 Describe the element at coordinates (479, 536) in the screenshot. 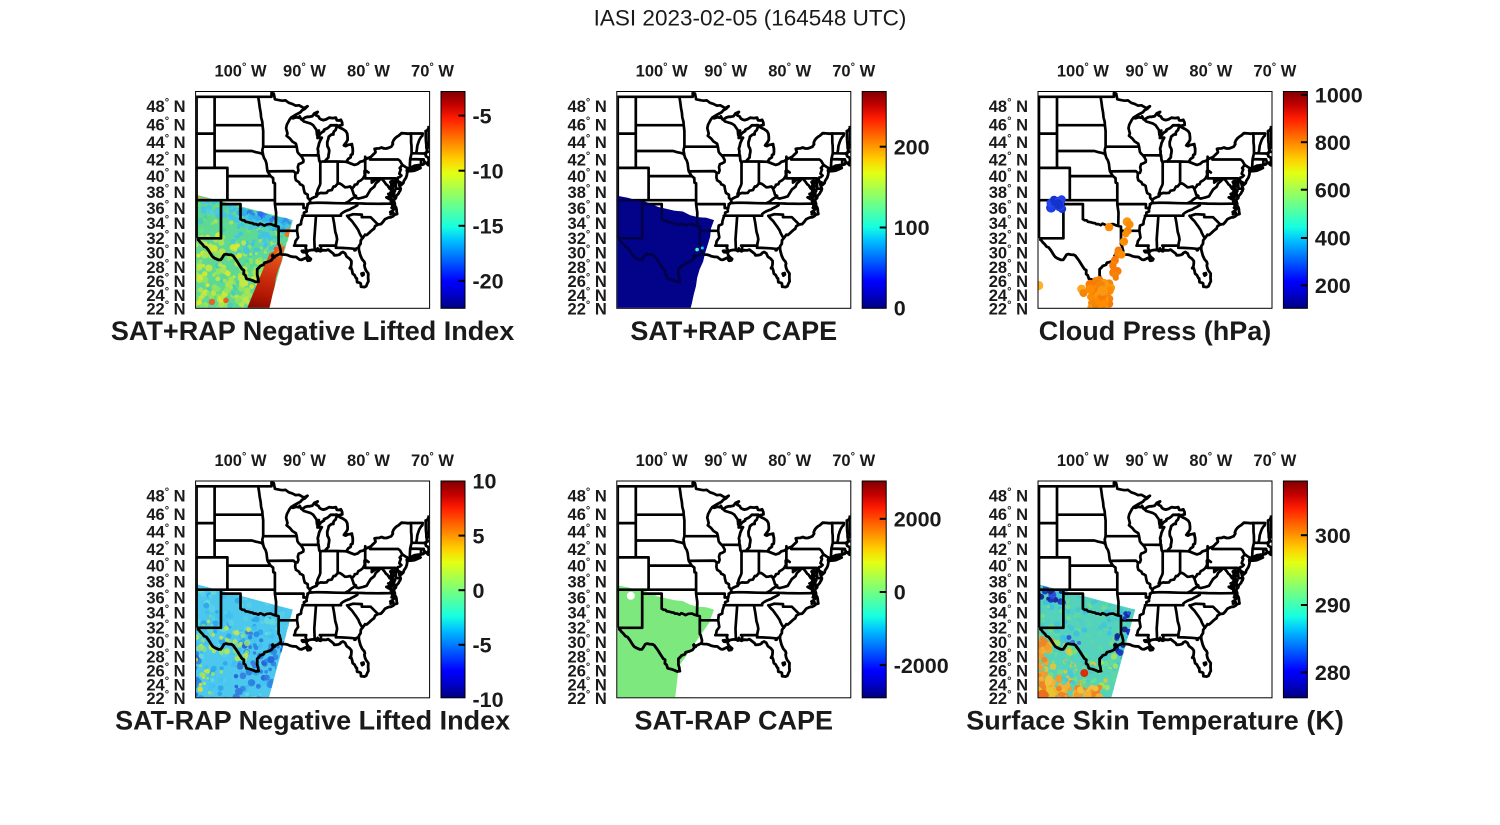

I see `svg-text: 5` at that location.